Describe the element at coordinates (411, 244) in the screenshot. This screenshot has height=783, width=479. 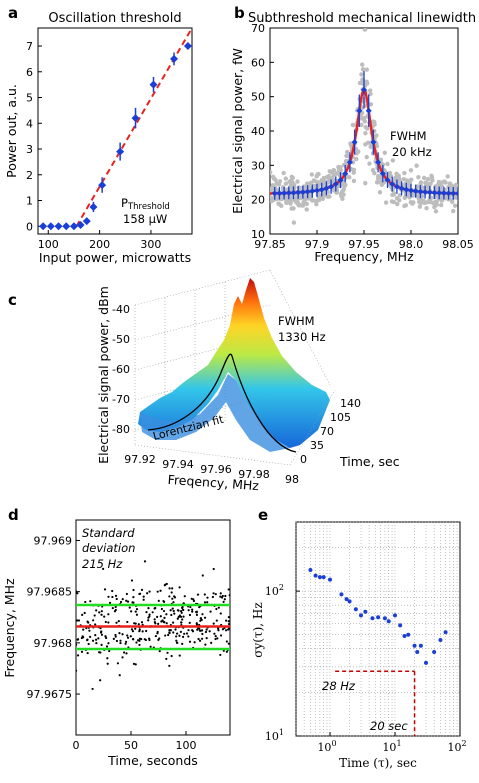
I see `x-tick-label: 98.0` at that location.